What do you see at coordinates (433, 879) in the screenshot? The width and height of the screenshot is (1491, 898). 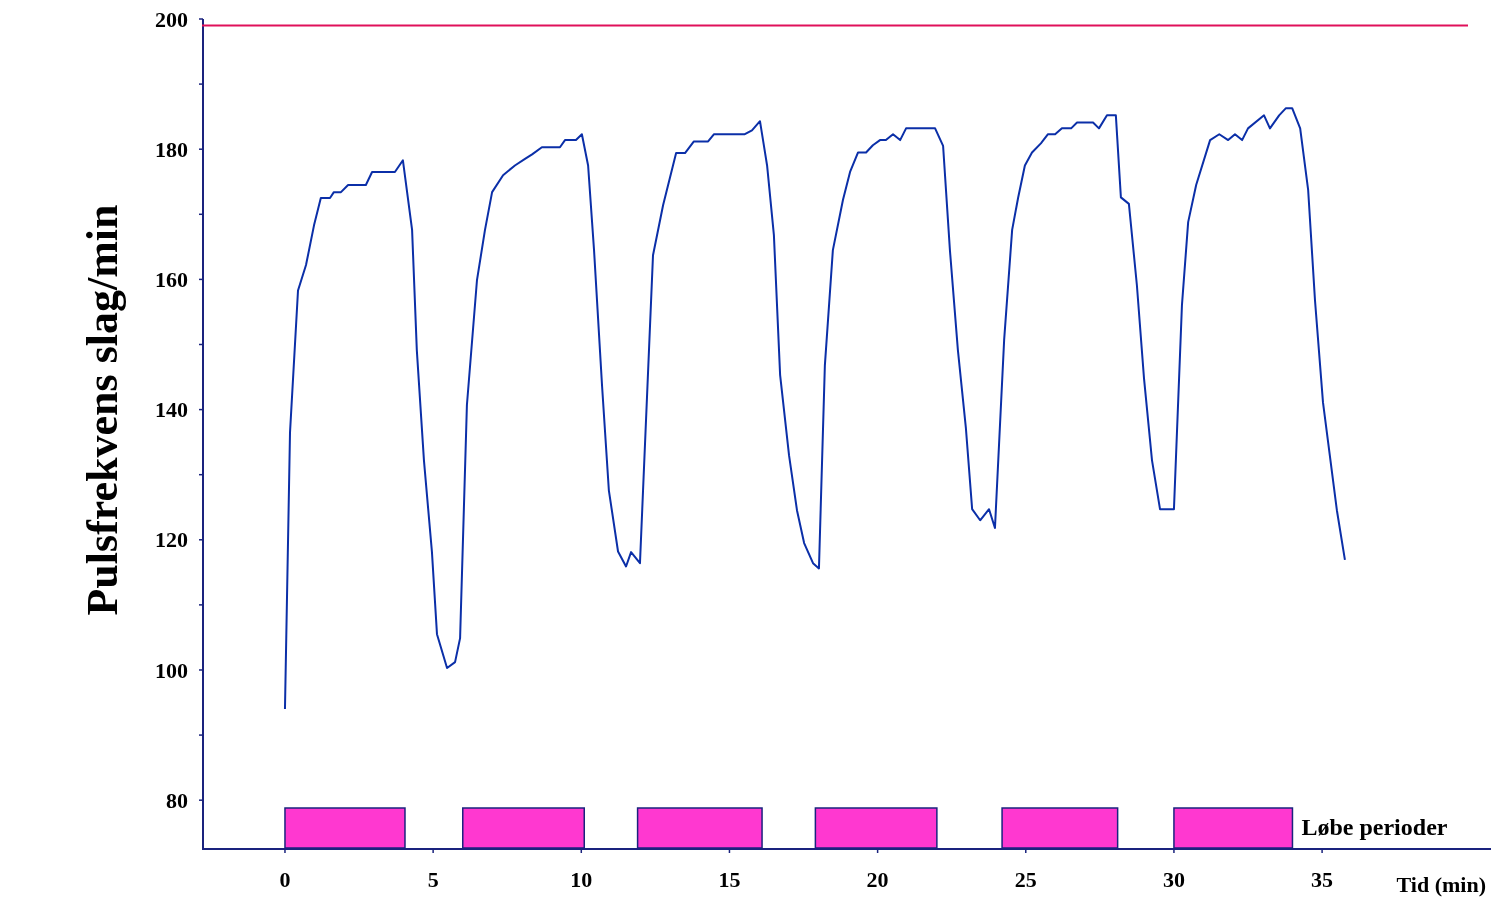 I see `x-tick-label: 5` at bounding box center [433, 879].